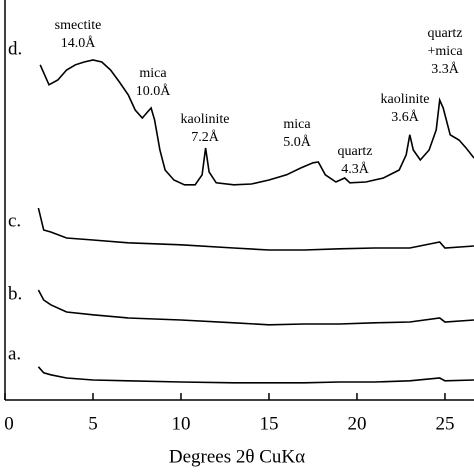  Describe the element at coordinates (78, 25) in the screenshot. I see `peak-annotation: smectite` at that location.